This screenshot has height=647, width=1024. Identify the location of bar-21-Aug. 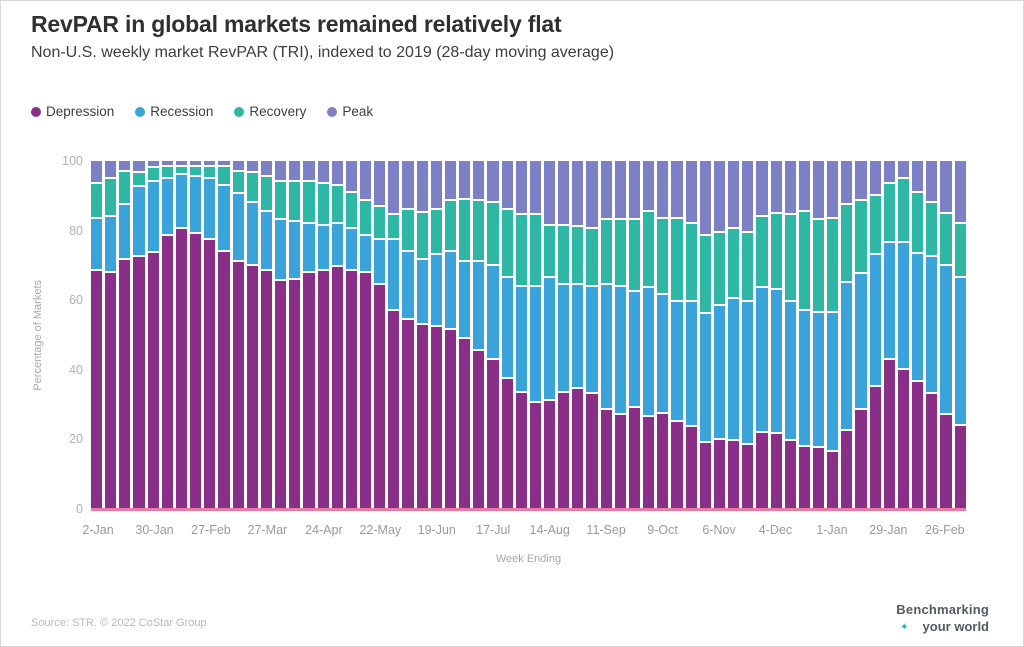
(564, 335).